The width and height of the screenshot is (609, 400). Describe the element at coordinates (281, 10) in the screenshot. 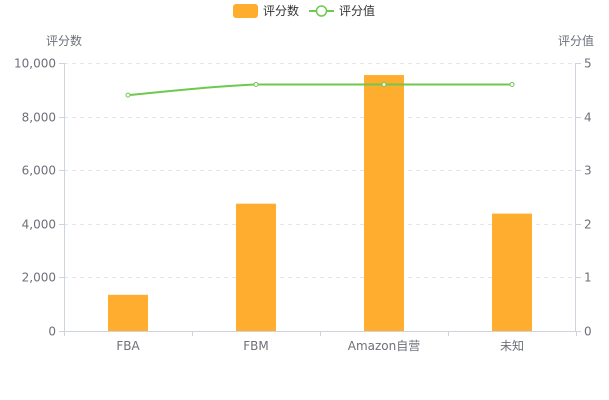

I see `legend-label: 评分数` at that location.